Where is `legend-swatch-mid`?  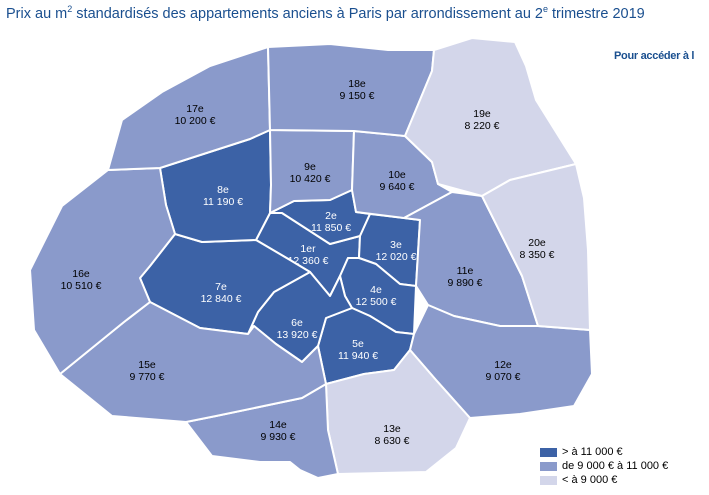 legend-swatch-mid is located at coordinates (548, 466).